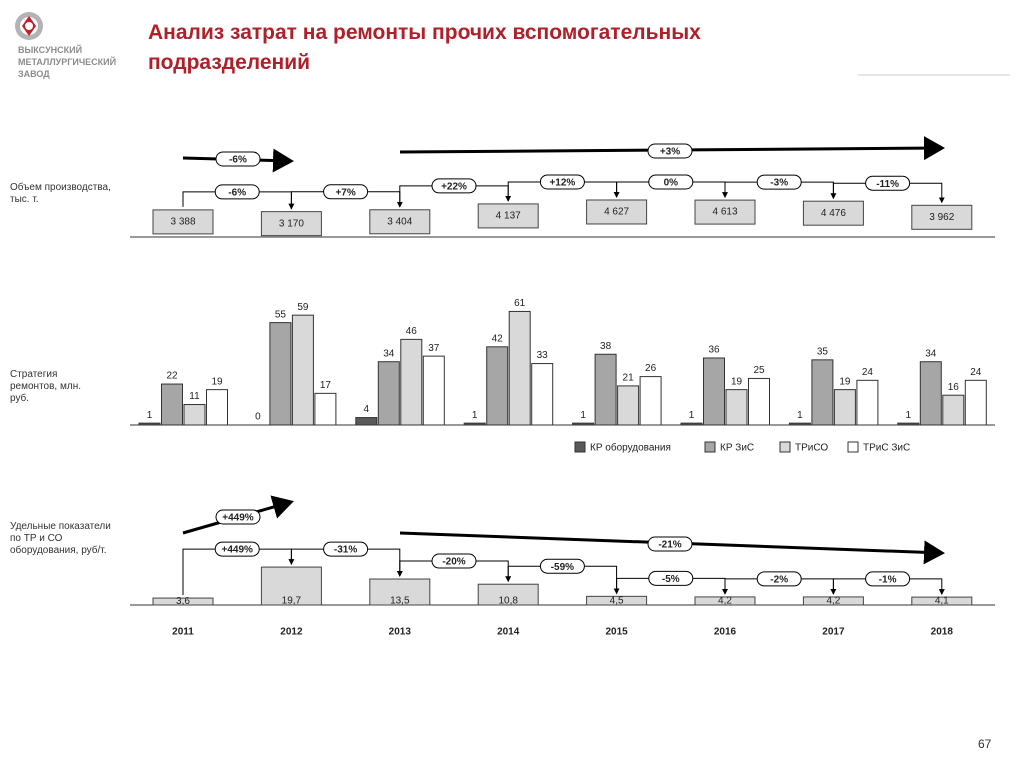  Describe the element at coordinates (60, 193) in the screenshot. I see `row-label: Объем производства, тыс. т.` at that location.